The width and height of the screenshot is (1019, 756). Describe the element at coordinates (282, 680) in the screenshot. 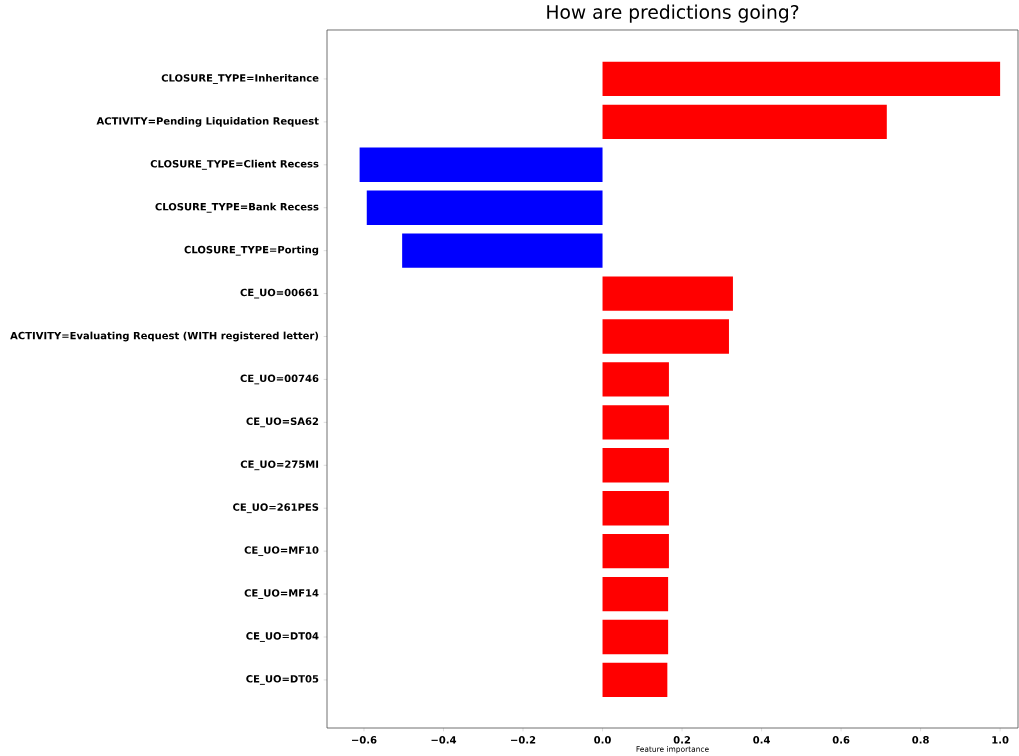

I see `y-tick-label: CE_UO=DT05` at that location.